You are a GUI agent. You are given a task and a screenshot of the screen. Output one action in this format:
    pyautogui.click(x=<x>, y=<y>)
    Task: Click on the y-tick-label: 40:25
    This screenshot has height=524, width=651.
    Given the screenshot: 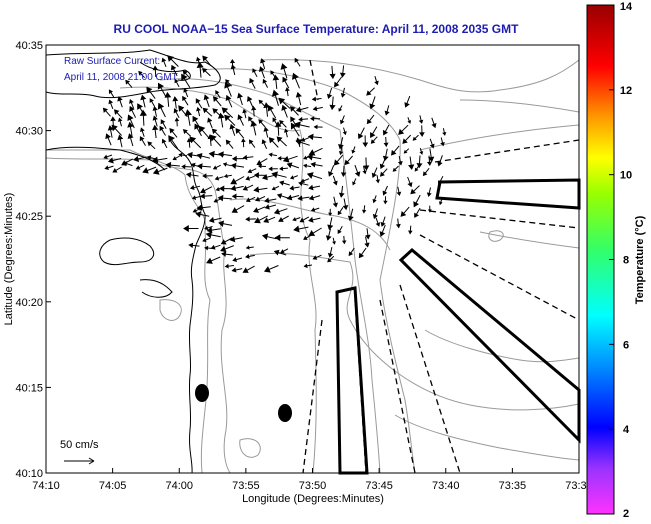 What is the action you would take?
    pyautogui.click(x=29, y=217)
    